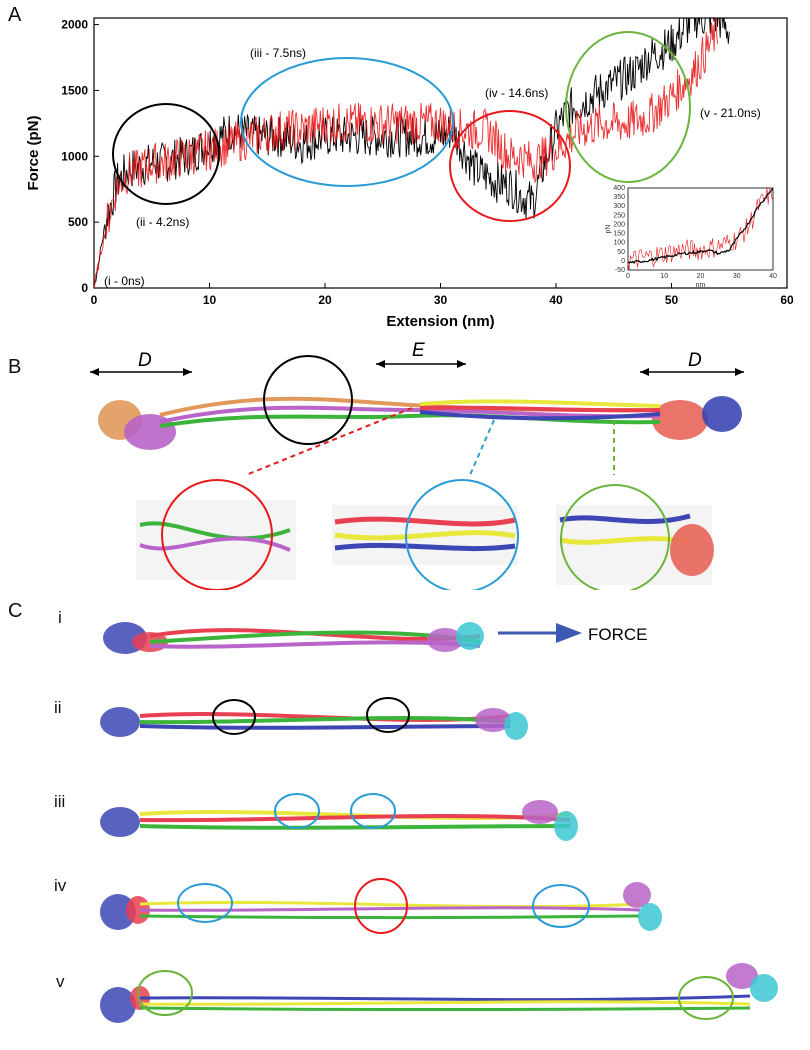 This screenshot has width=810, height=1050. I want to click on red-leader-line, so click(329, 441).